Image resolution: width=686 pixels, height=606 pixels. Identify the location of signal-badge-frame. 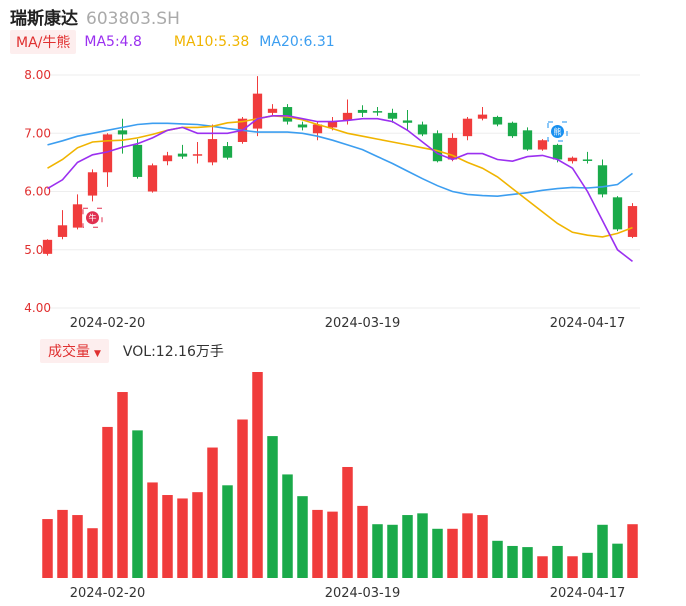
(92, 217).